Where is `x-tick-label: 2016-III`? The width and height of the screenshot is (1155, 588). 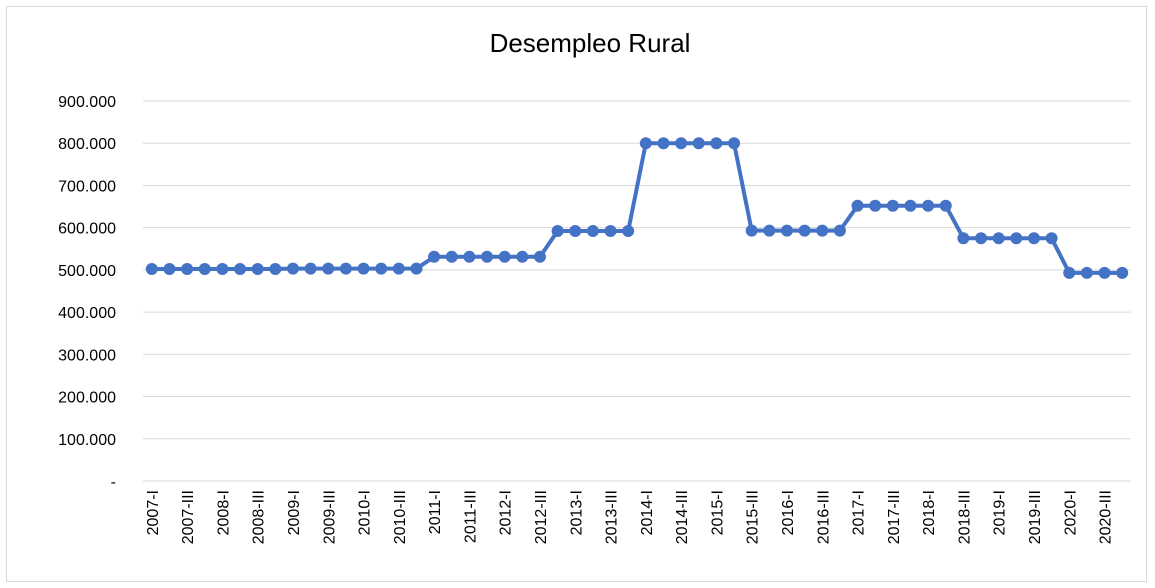 x-tick-label: 2016-III is located at coordinates (823, 517).